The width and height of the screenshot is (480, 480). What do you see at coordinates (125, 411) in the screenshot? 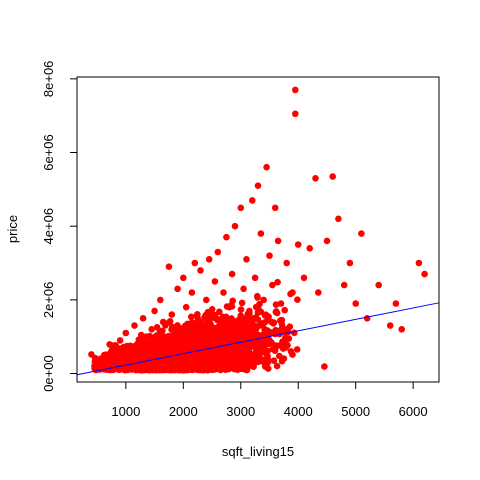
I see `x-tick-label: 1000` at bounding box center [125, 411].